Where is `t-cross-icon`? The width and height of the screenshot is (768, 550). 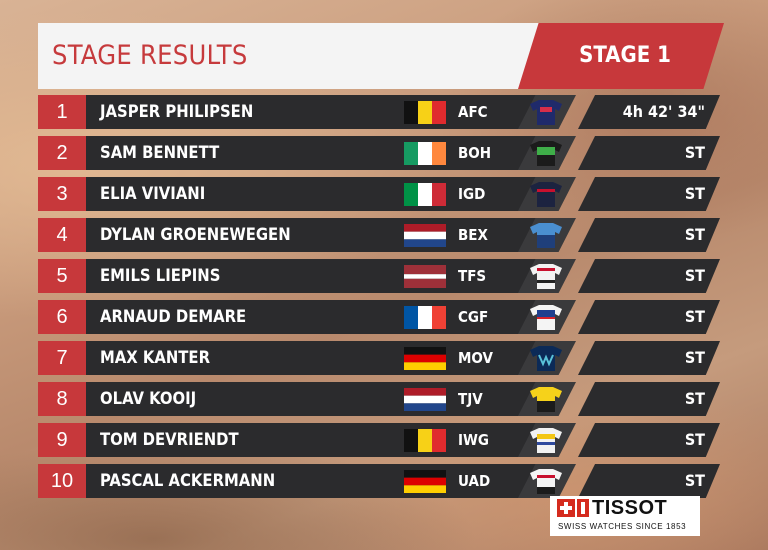
t-cross-icon is located at coordinates (583, 508).